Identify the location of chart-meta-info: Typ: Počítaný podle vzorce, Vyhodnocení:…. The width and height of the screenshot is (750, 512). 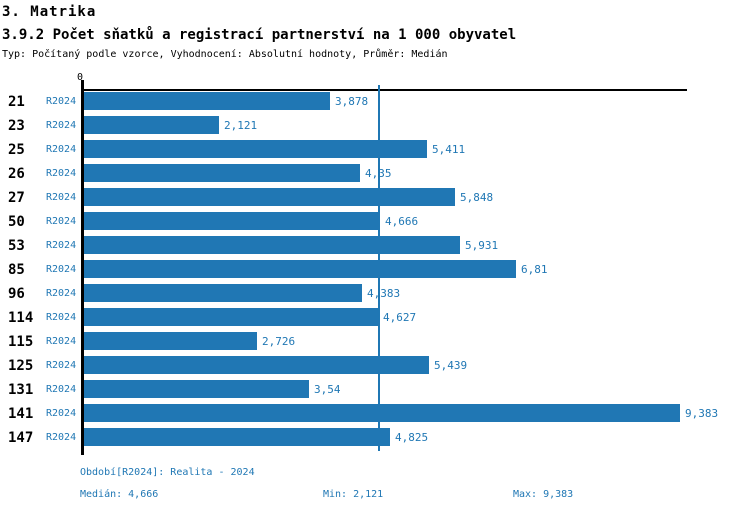
(225, 54).